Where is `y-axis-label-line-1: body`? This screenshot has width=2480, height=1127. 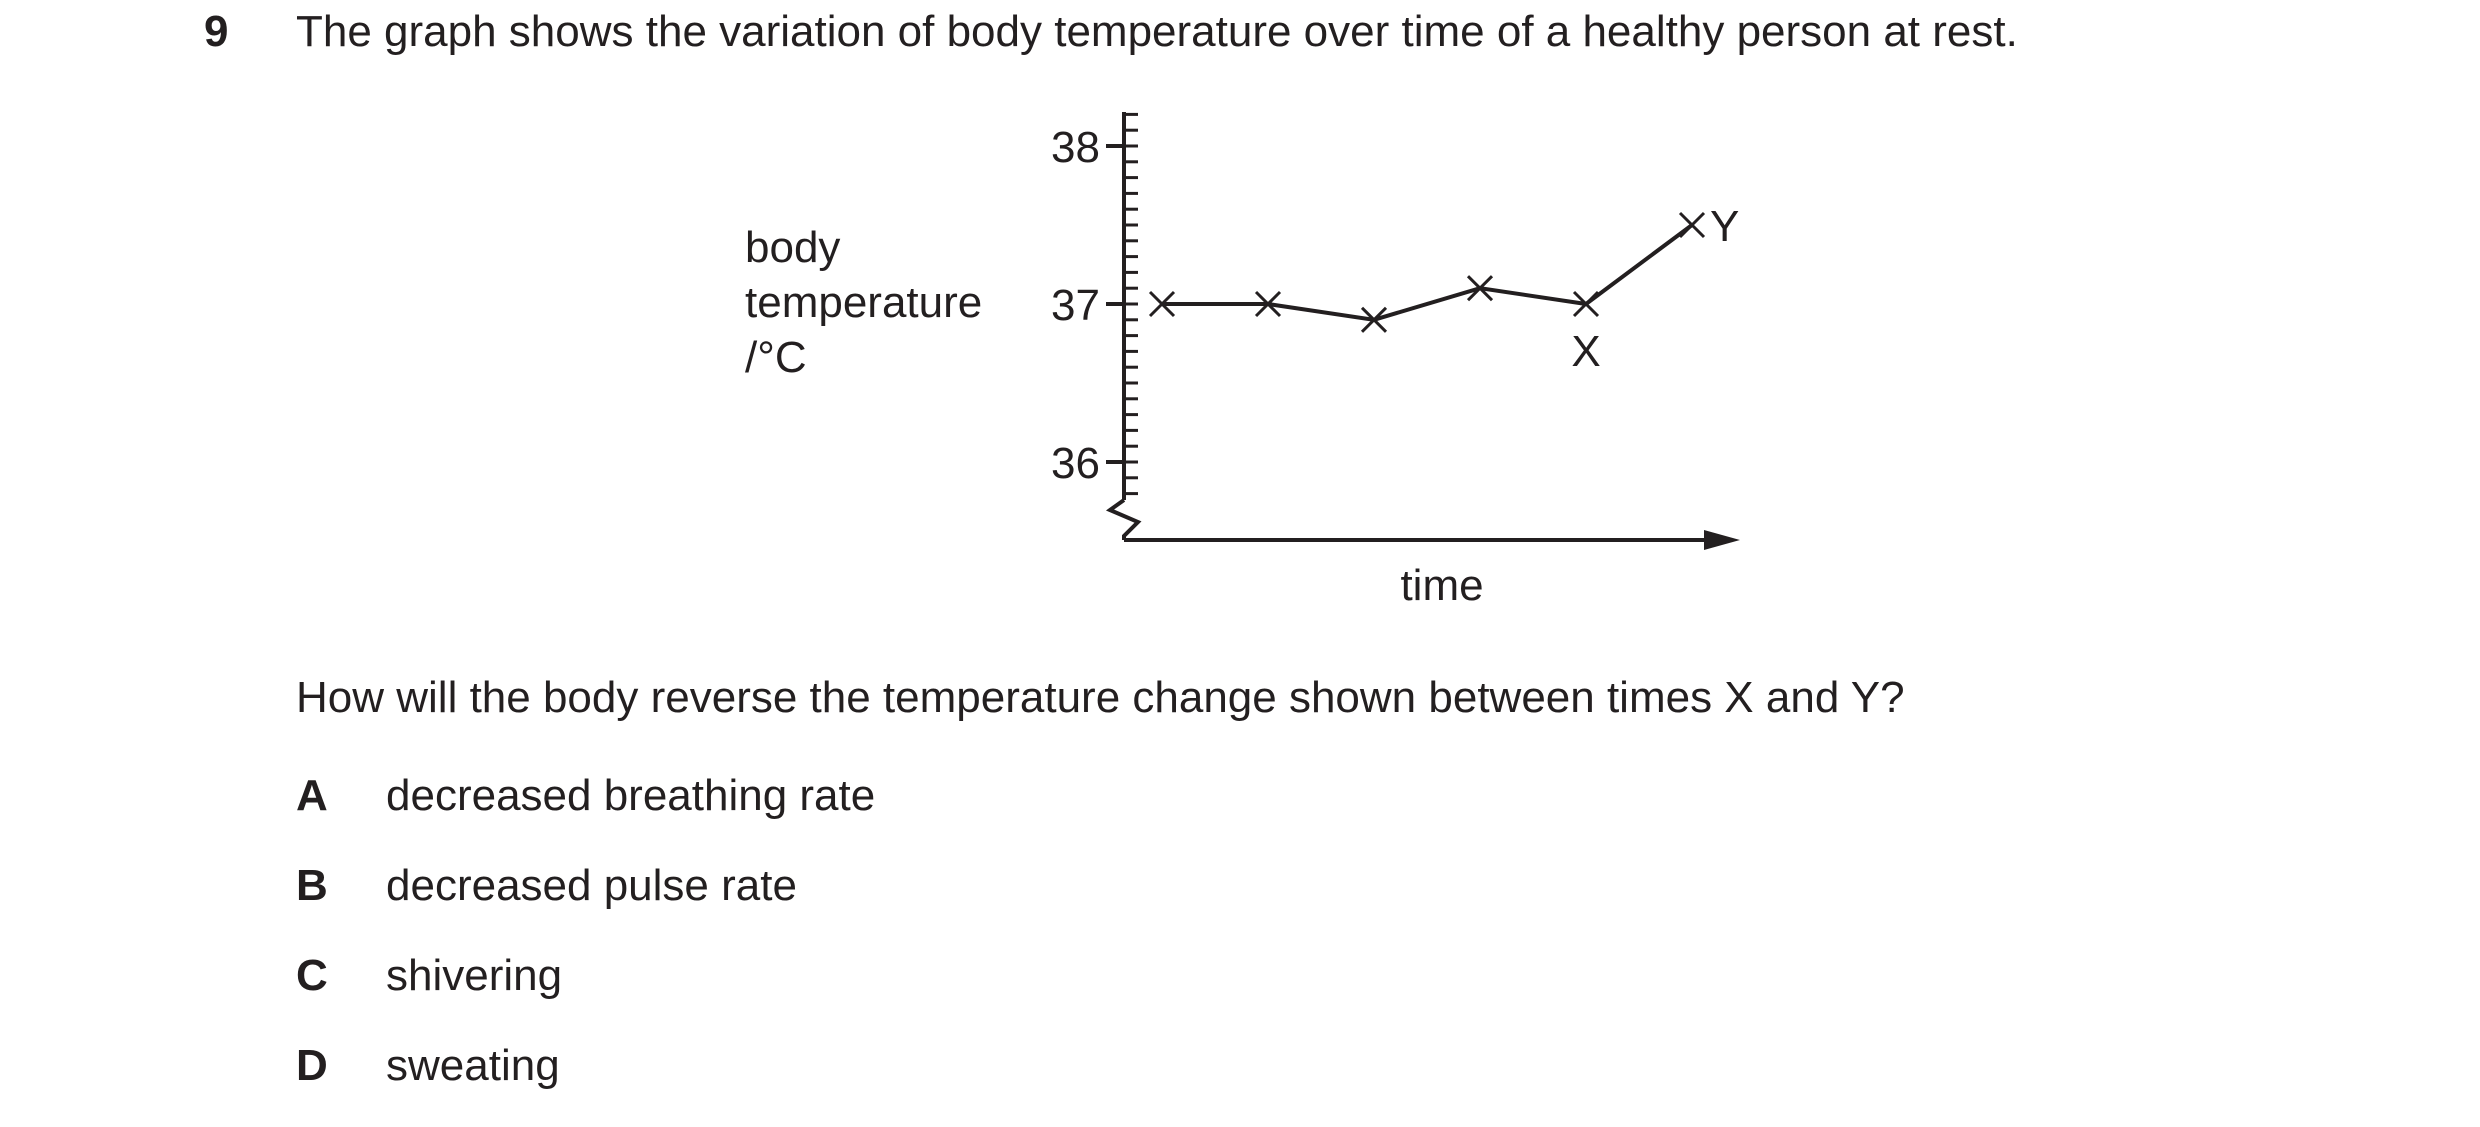 y-axis-label-line-1: body is located at coordinates (793, 247).